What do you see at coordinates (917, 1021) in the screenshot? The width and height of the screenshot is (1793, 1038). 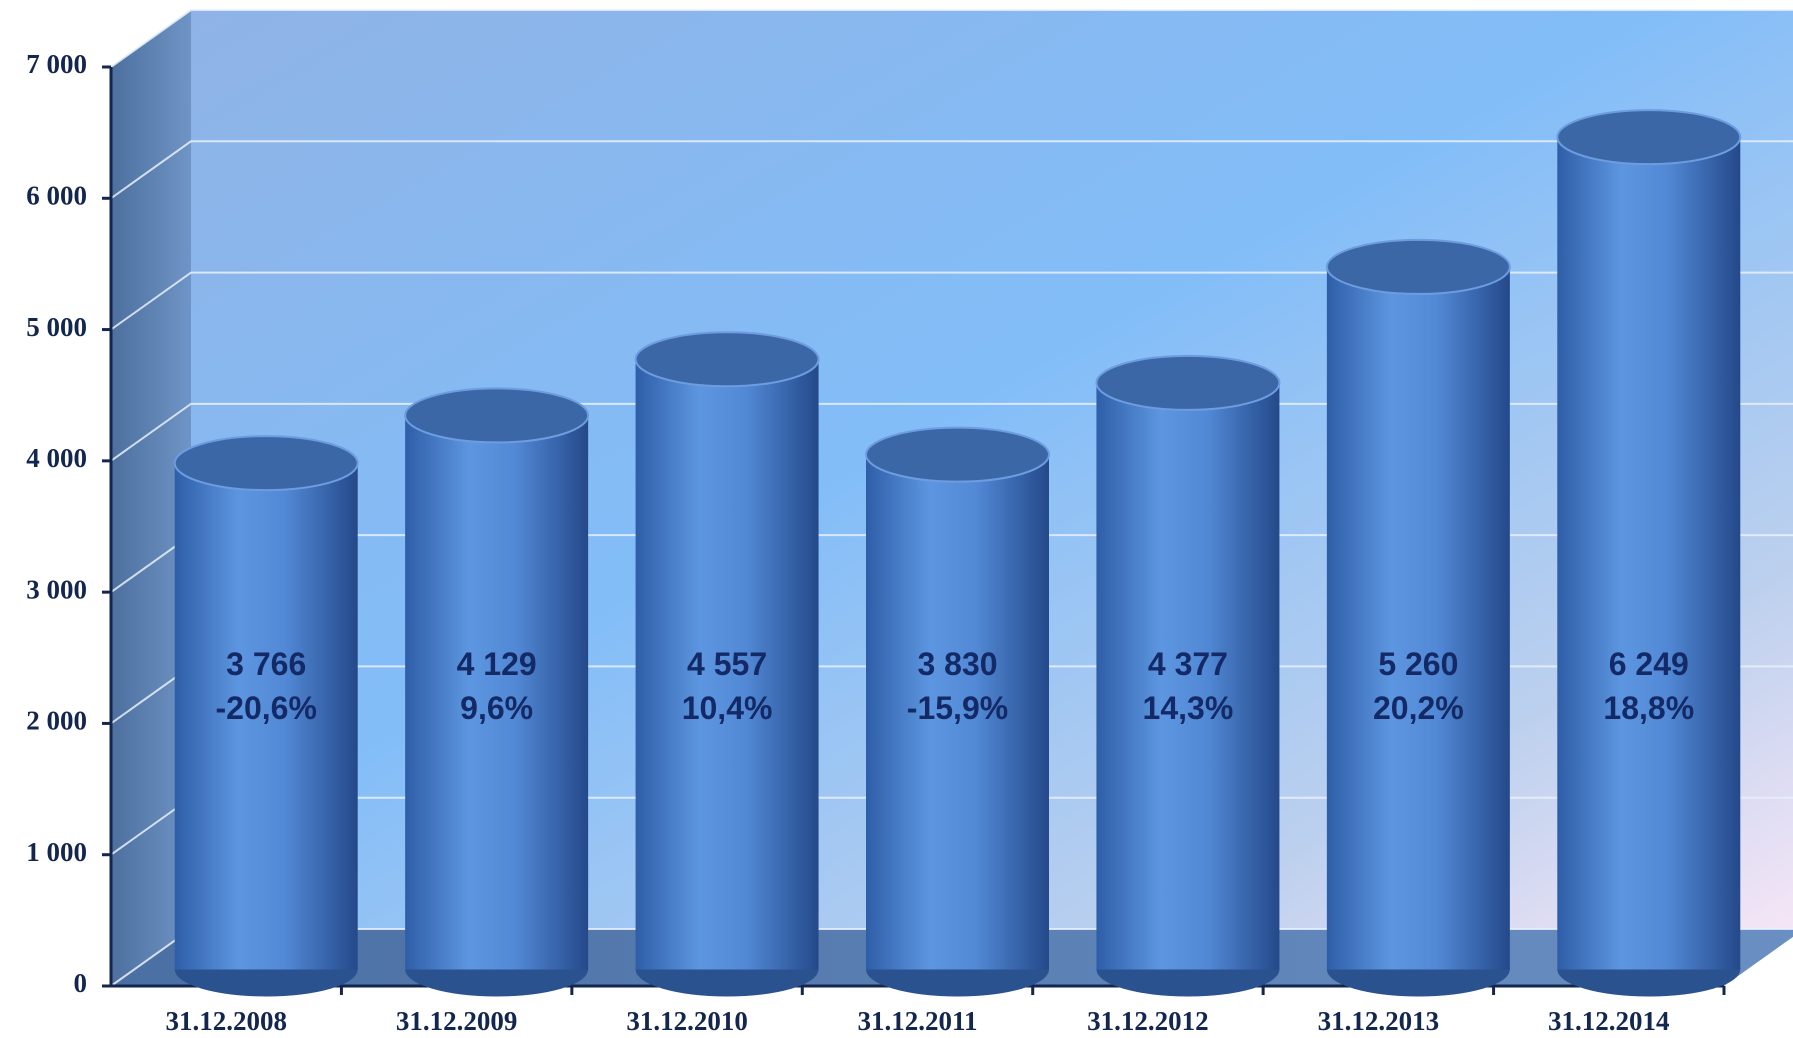 I see `x-tick-label: 31.12.2011` at bounding box center [917, 1021].